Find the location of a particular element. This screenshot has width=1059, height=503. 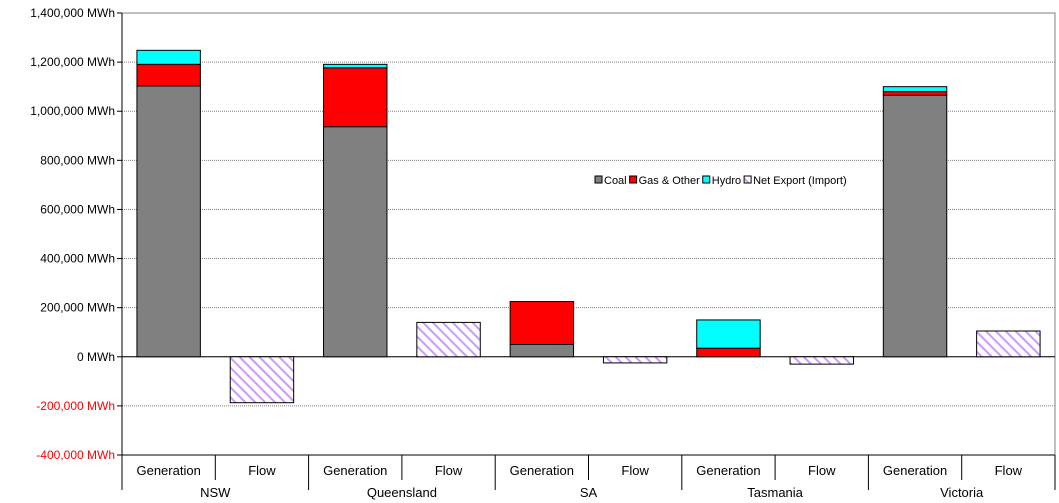

y-tick-label: 1,200,000 MWh is located at coordinates (72, 62).